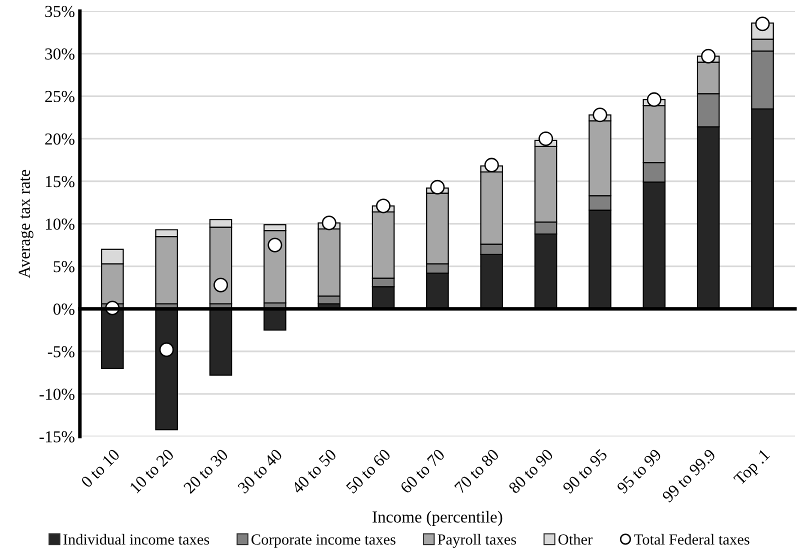 This screenshot has width=799, height=556. I want to click on y-tick-label: 5%, so click(64, 266).